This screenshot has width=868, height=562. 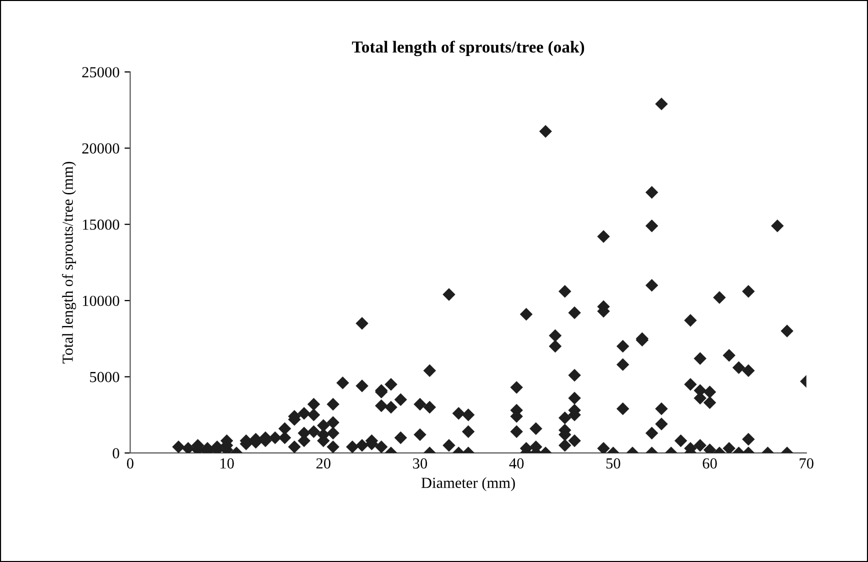 What do you see at coordinates (105, 377) in the screenshot?
I see `y-tick-label: 5000` at bounding box center [105, 377].